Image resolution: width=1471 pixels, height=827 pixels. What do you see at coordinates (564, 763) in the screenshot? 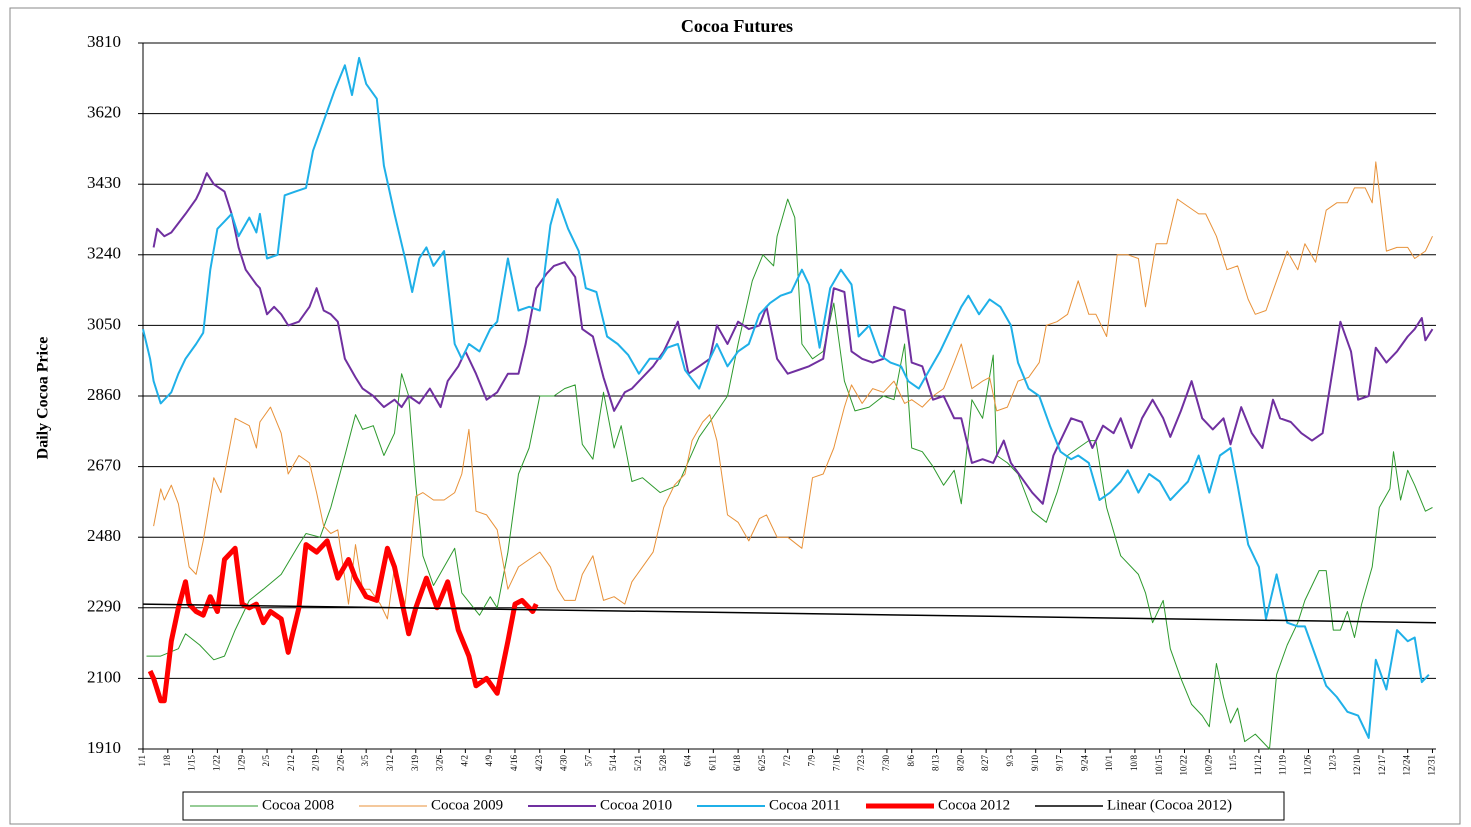
I see `x-tick-label: 4/30` at bounding box center [564, 763].